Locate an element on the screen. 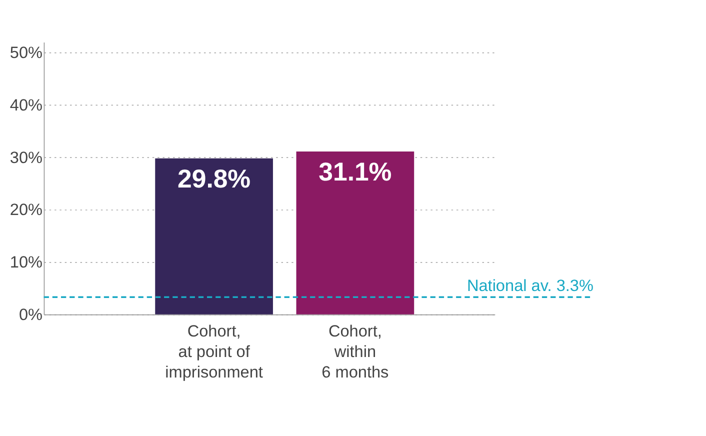 Image resolution: width=706 pixels, height=436 pixels. x-tick-label: Cohort, within 6 months is located at coordinates (355, 352).